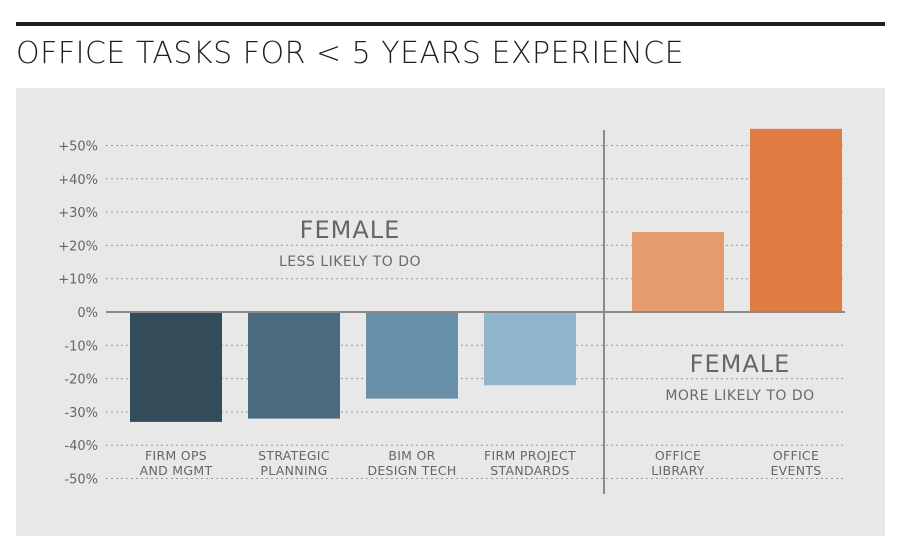 The height and width of the screenshot is (550, 900). Describe the element at coordinates (450, 24) in the screenshot. I see `title-rule` at that location.